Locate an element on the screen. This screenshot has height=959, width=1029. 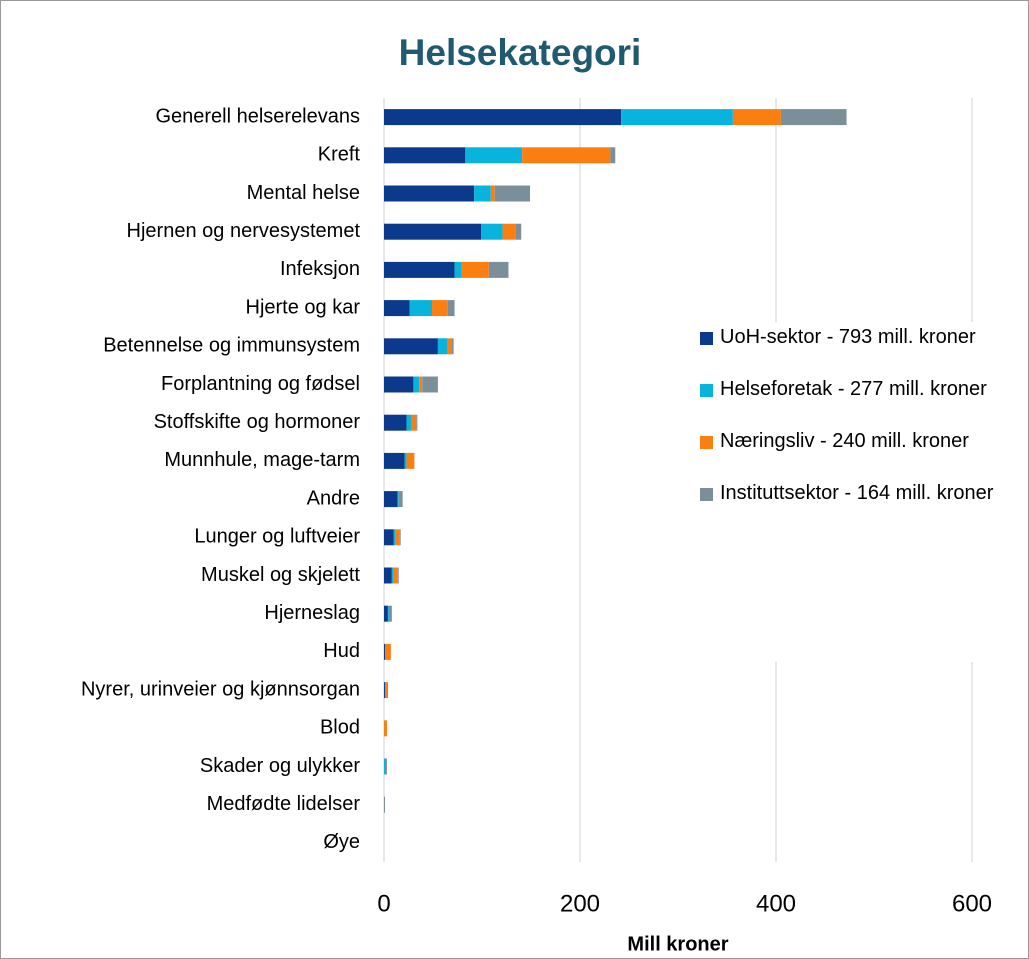
legend-item: UoH-sektor - 793 mill. kroner is located at coordinates (850, 337).